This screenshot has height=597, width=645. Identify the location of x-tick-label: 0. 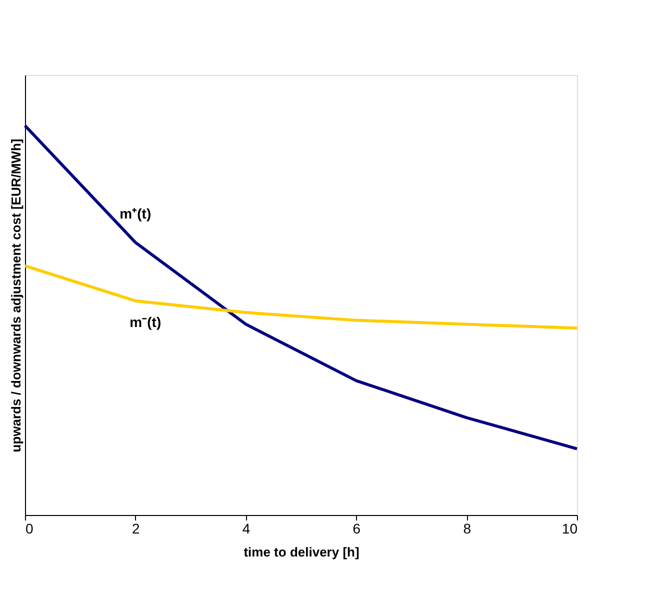
(30, 528).